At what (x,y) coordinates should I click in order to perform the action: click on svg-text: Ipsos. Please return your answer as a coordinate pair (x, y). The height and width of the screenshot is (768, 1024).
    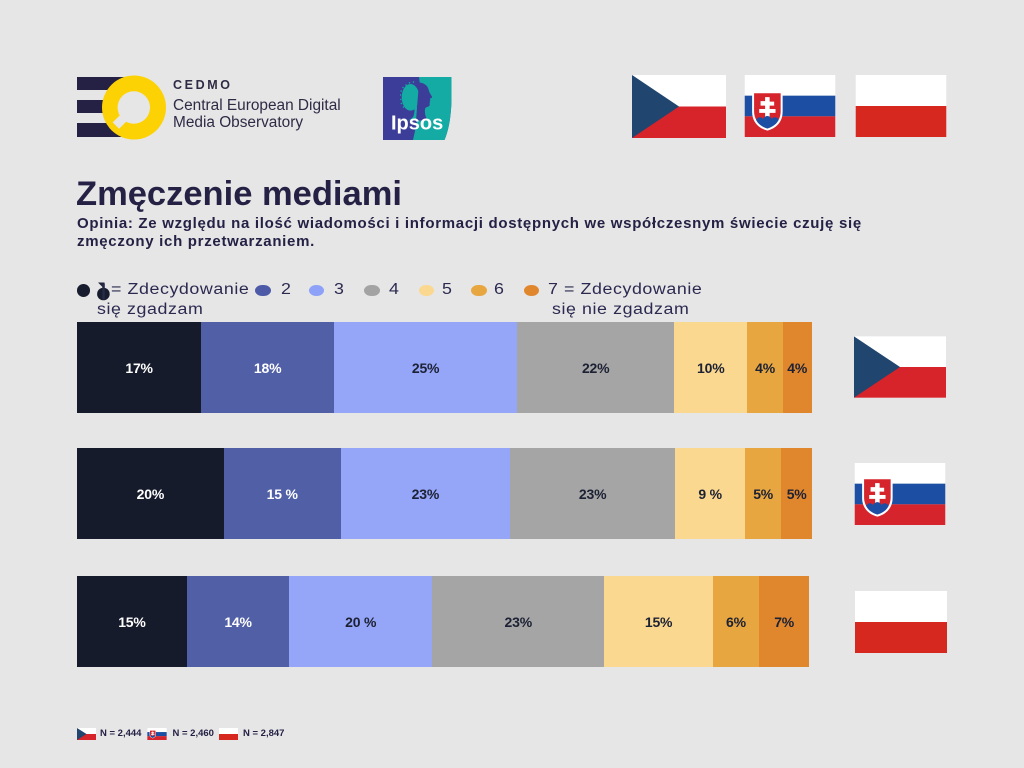
    Looking at the image, I should click on (417, 124).